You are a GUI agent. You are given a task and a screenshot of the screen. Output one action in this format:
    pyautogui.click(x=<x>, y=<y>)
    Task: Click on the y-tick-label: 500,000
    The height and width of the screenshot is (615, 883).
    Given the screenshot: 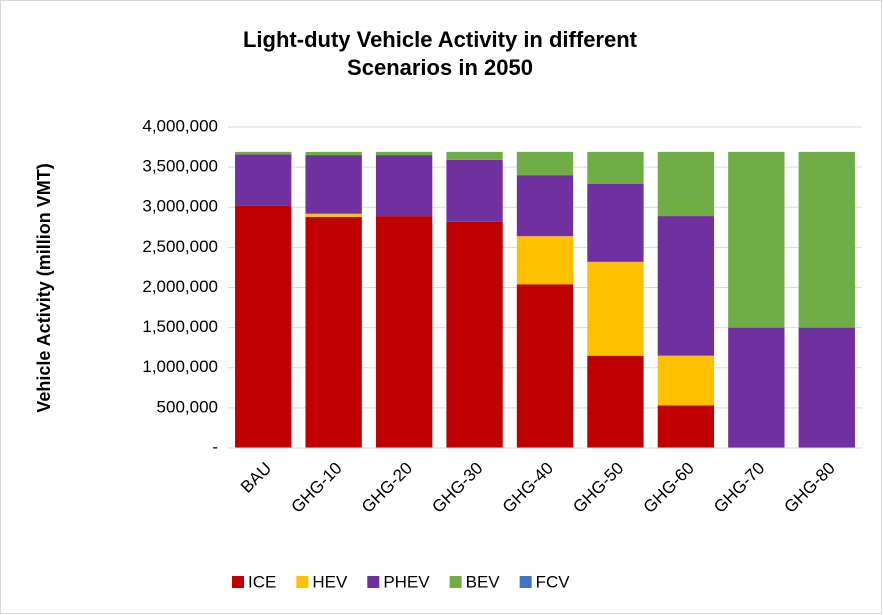 What is the action you would take?
    pyautogui.click(x=187, y=406)
    